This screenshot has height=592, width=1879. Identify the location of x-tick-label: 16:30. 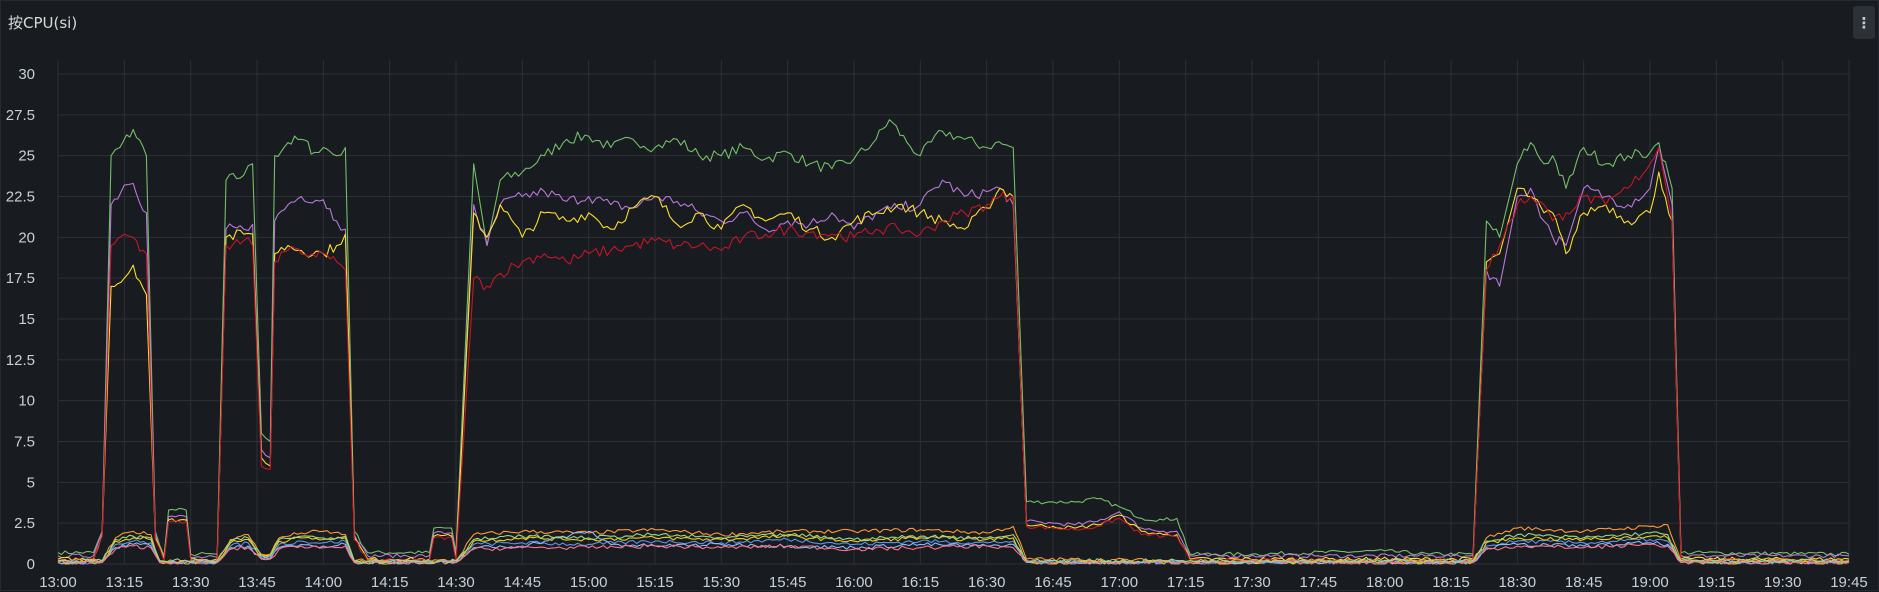
(987, 582).